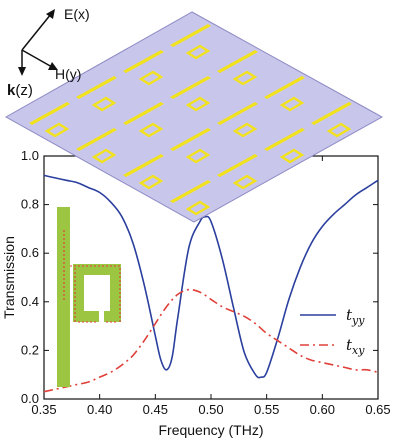  What do you see at coordinates (266, 409) in the screenshot?
I see `x-tick-label: 0.55` at bounding box center [266, 409].